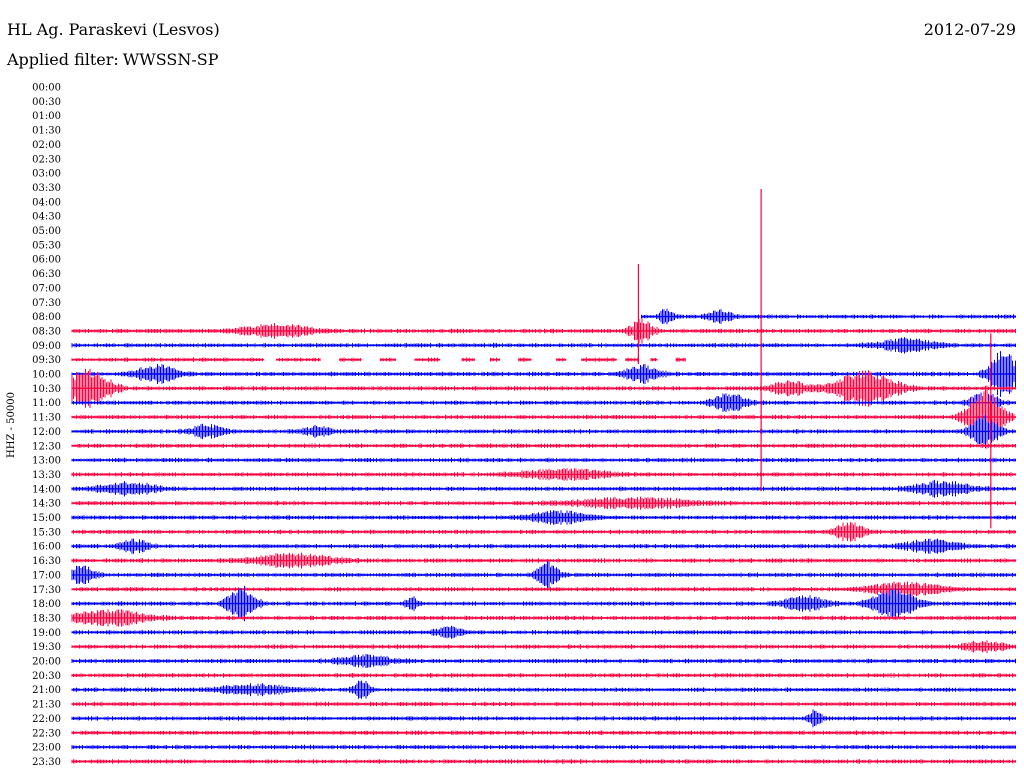 The width and height of the screenshot is (1024, 780). I want to click on time-label: 09:00, so click(46, 346).